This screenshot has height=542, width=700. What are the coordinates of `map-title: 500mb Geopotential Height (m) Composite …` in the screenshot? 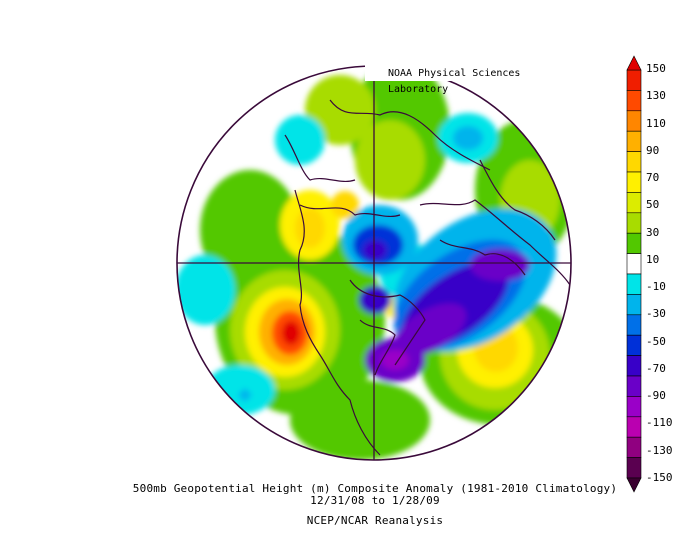 It's located at (375, 488).